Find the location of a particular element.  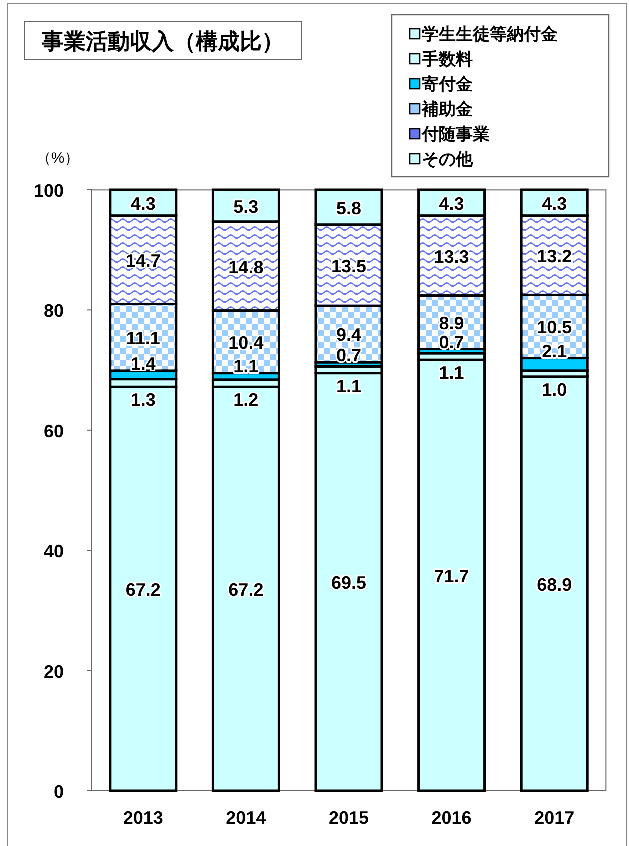

chart-title: 事業活動収入（構成比） is located at coordinates (162, 41).